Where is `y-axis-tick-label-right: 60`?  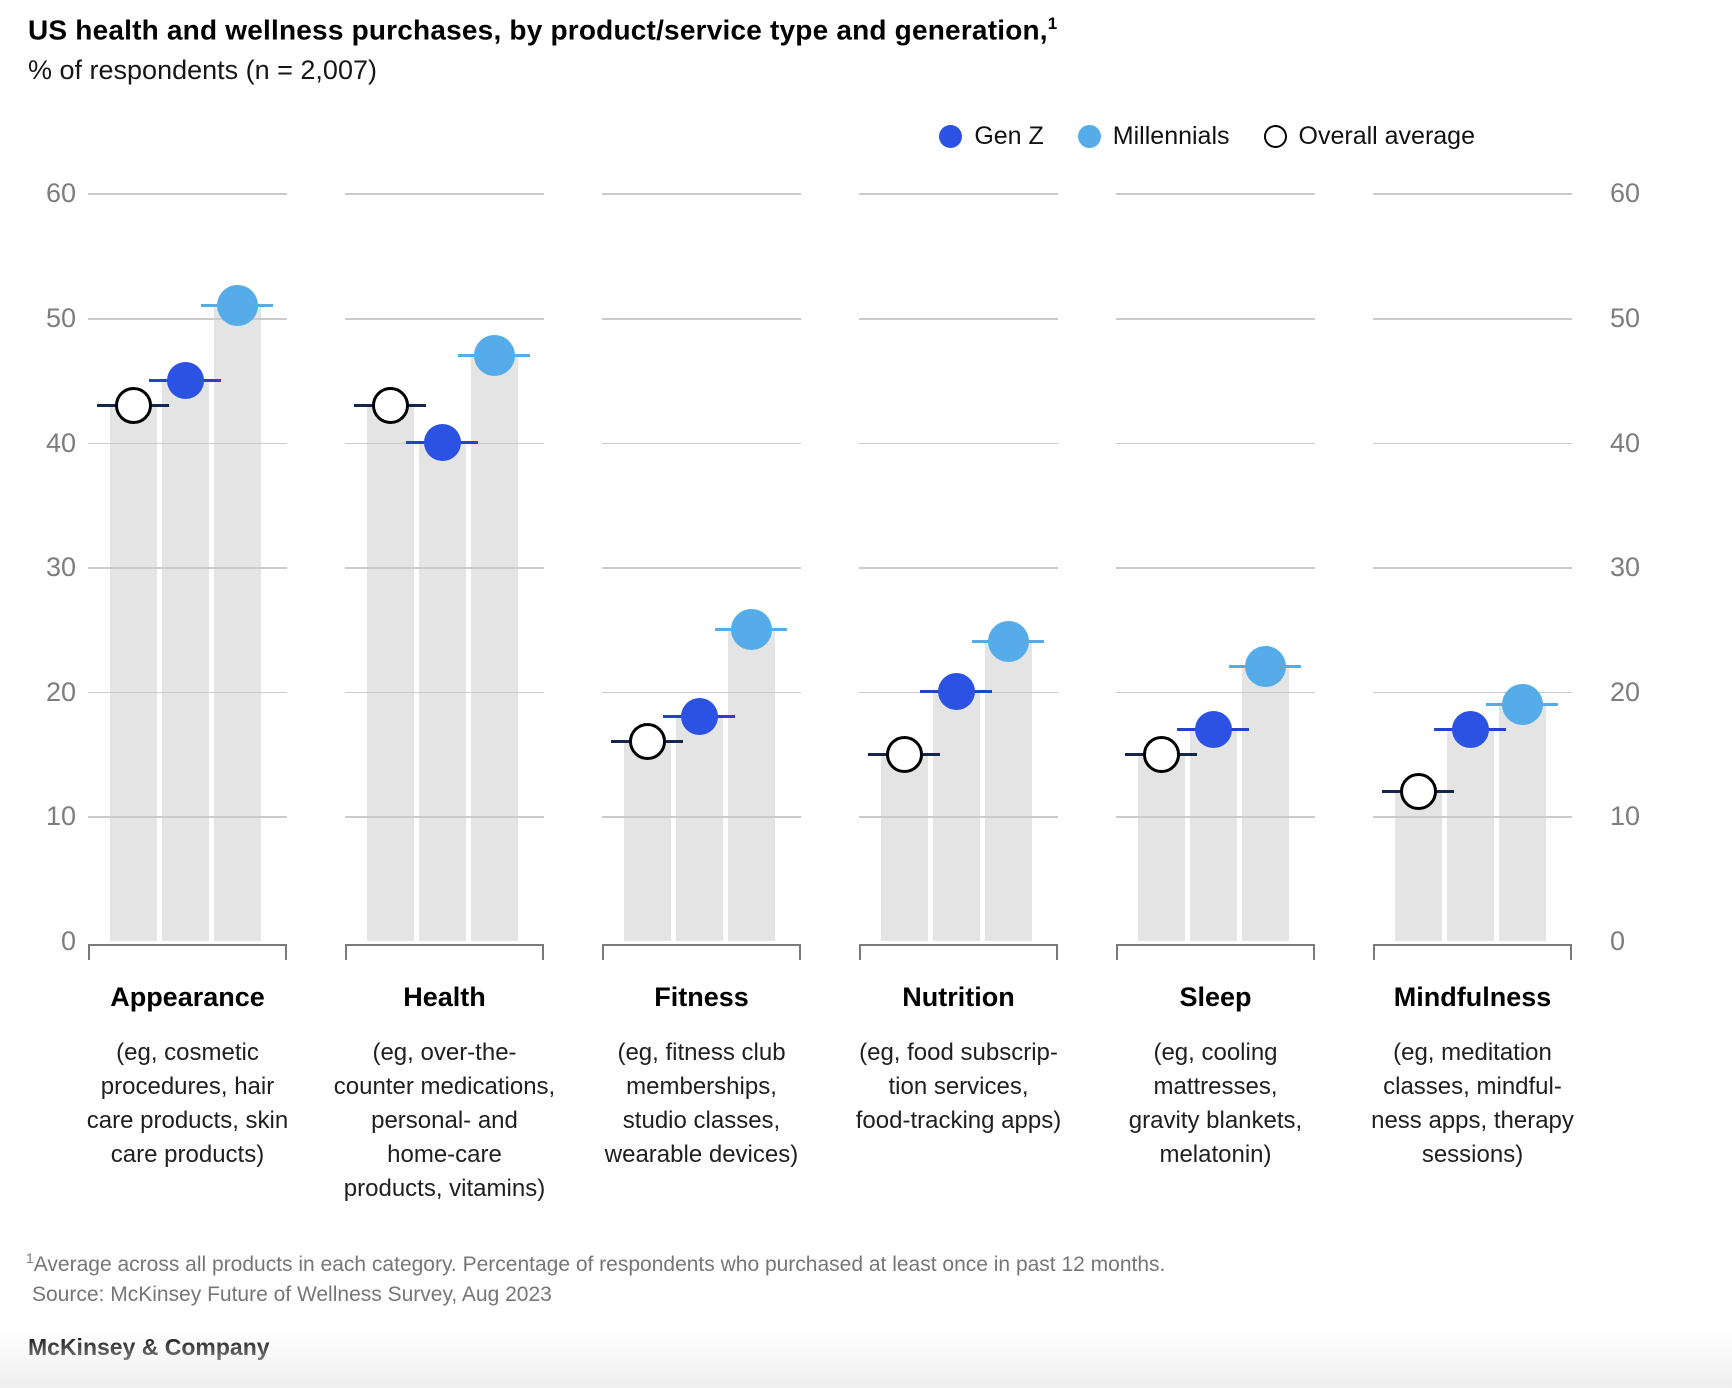
y-axis-tick-label-right: 60 is located at coordinates (1625, 193).